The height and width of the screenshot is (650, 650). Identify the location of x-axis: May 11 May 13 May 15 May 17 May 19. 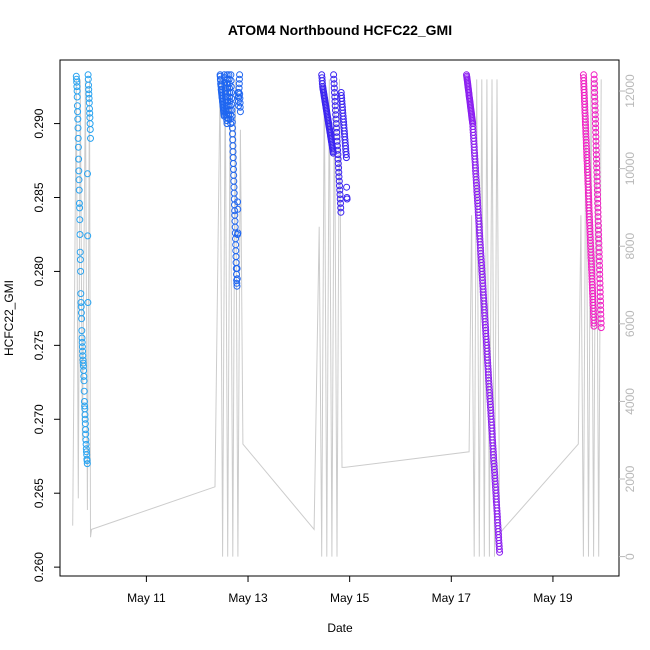
(350, 590).